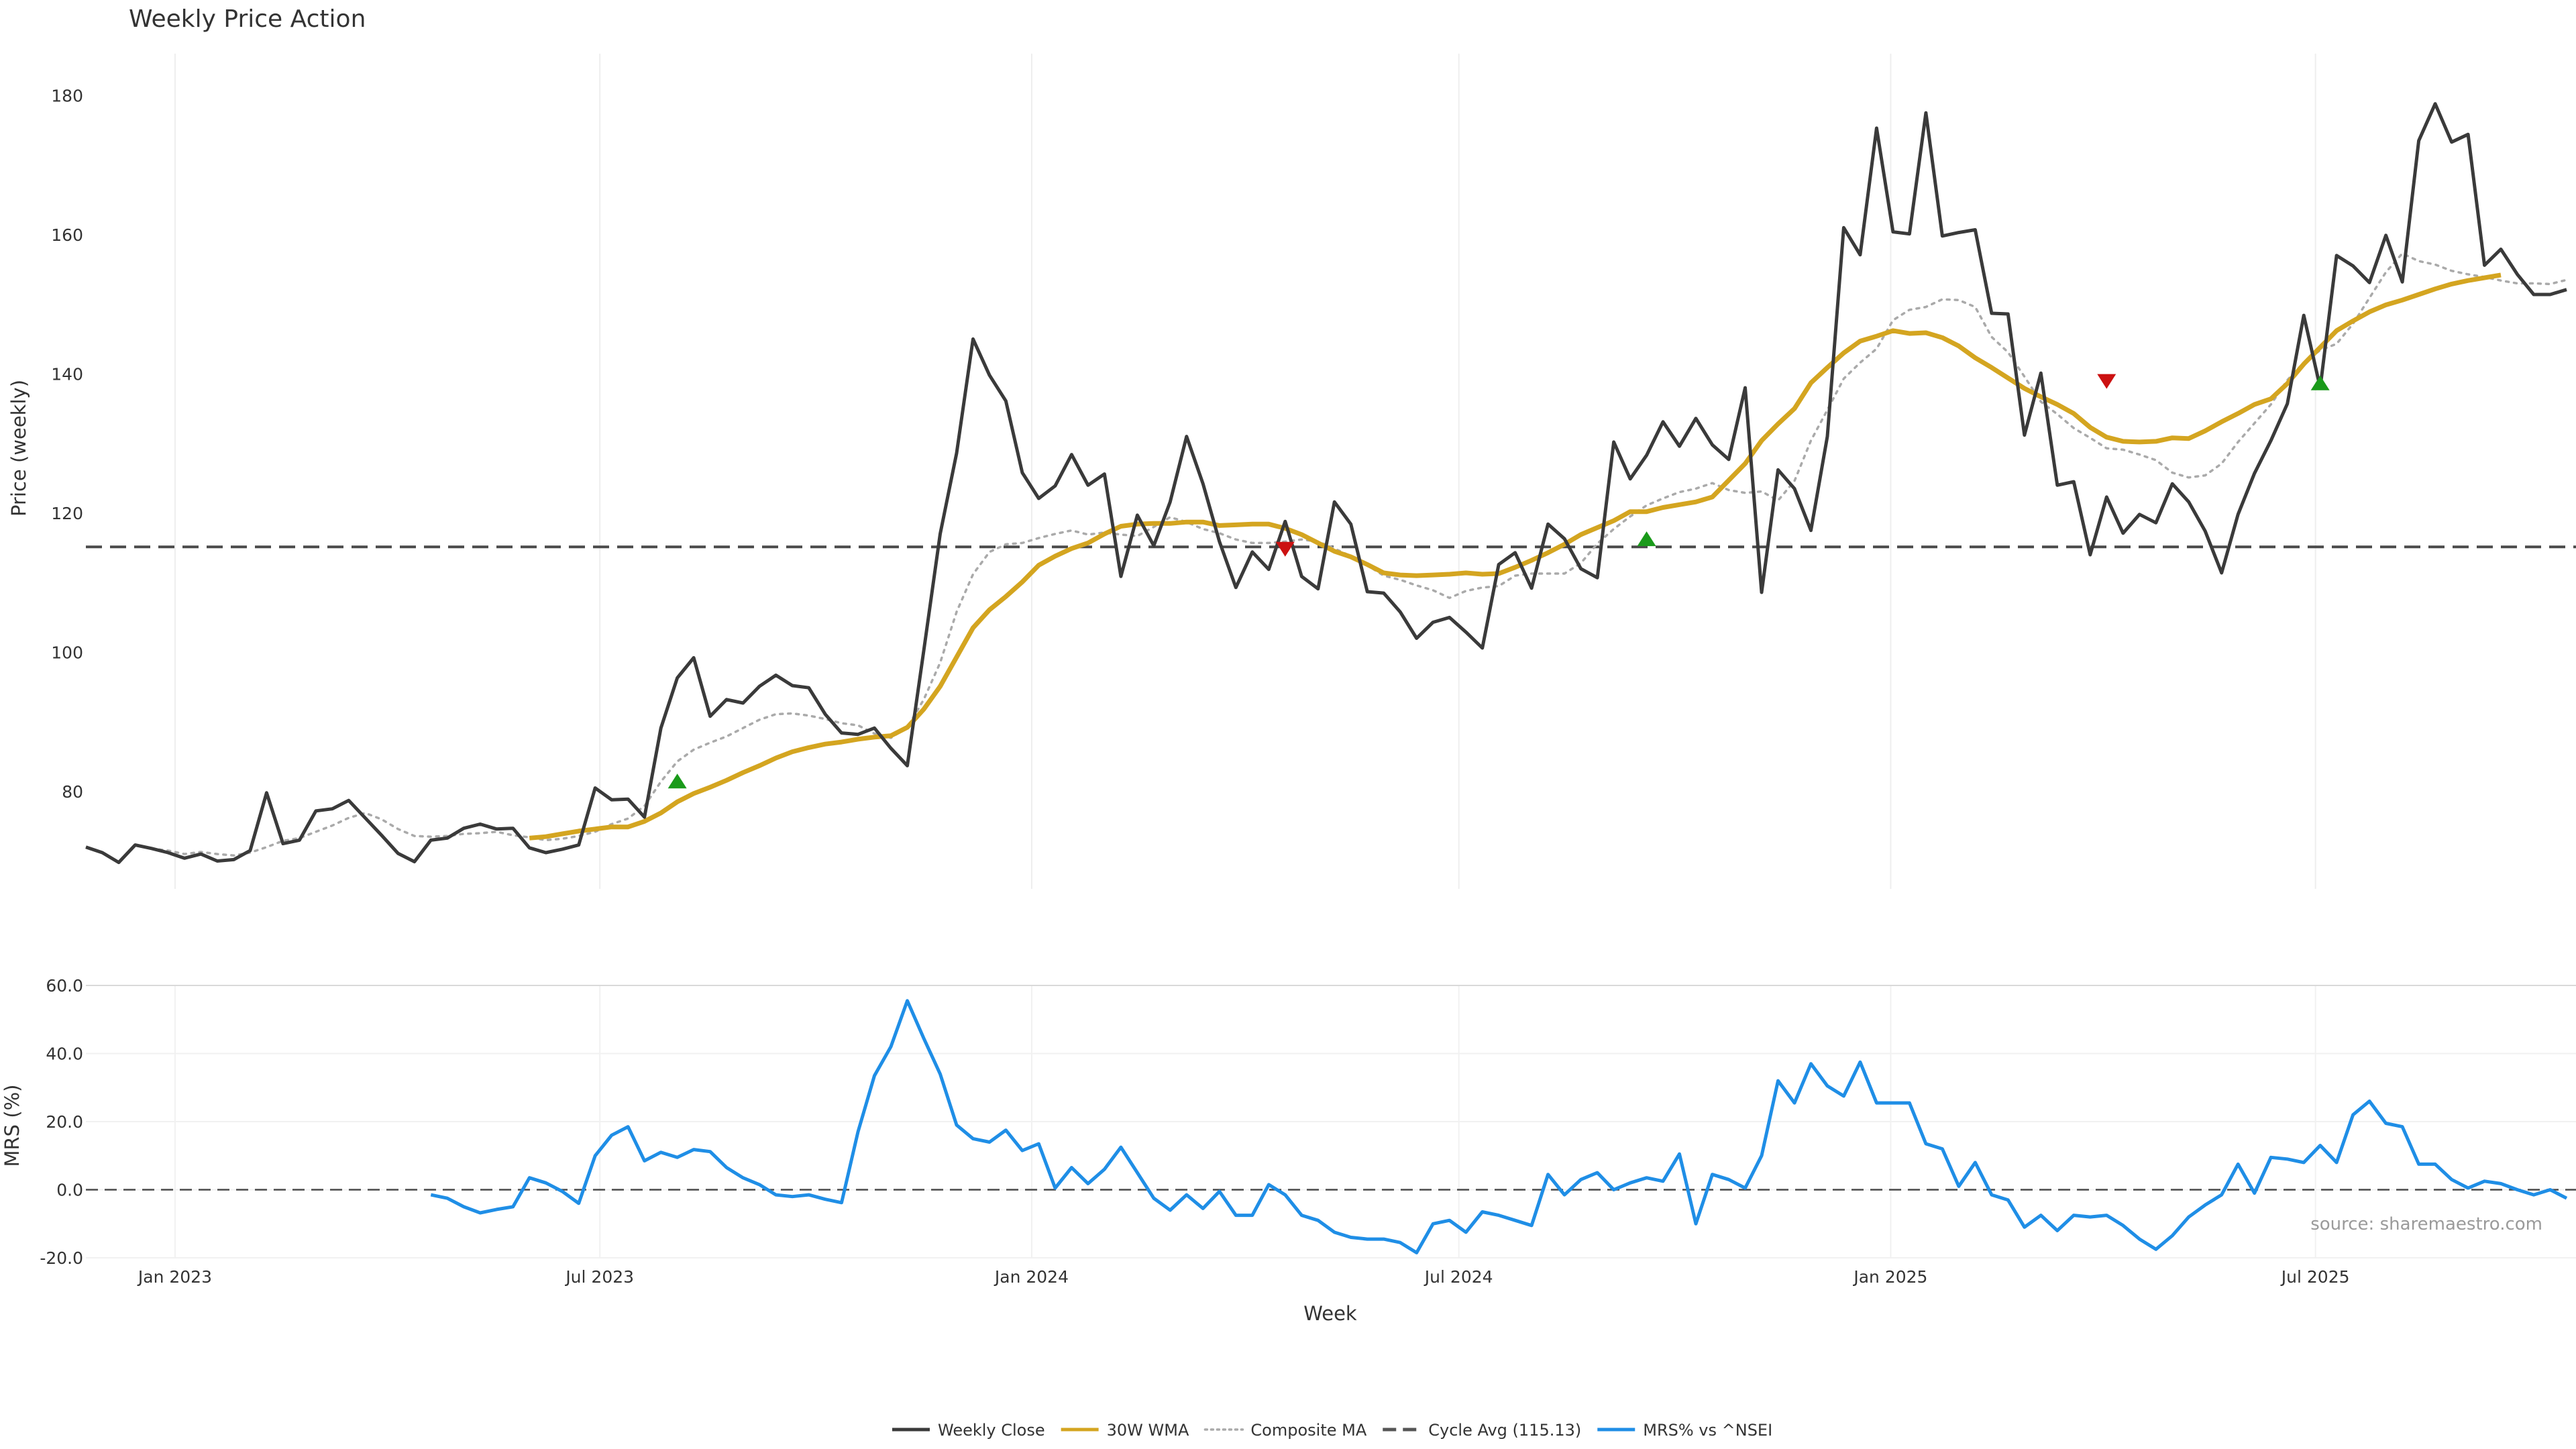 This screenshot has width=2576, height=1449. I want to click on price-y-tick-label: 80, so click(72, 792).